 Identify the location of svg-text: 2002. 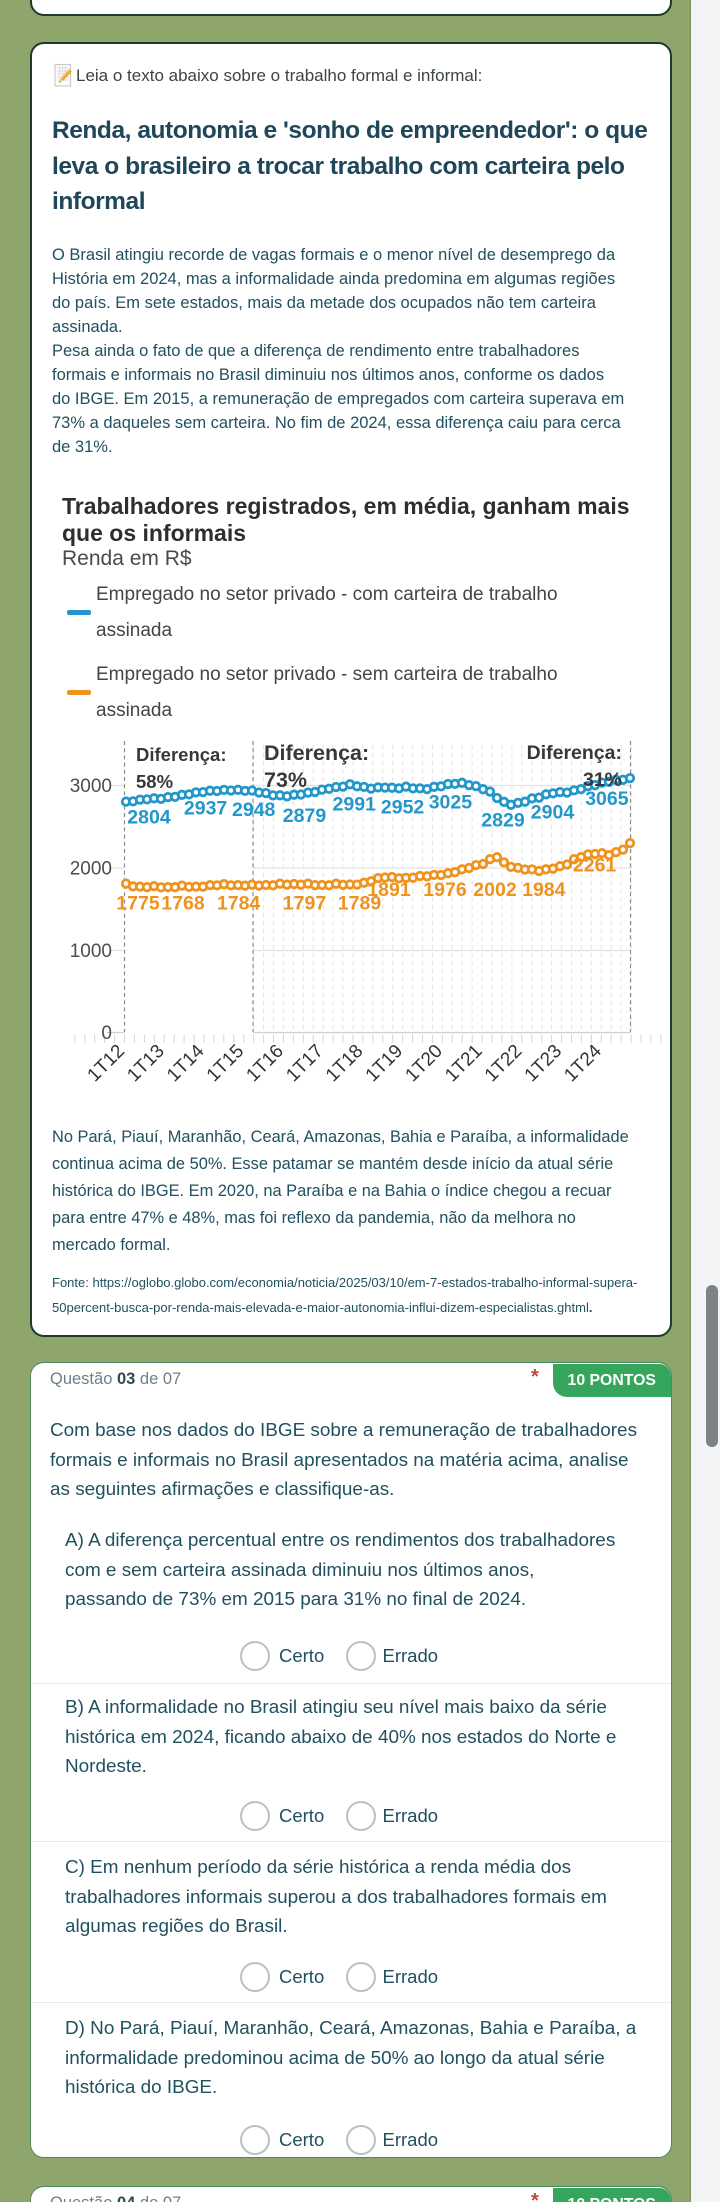
(495, 890).